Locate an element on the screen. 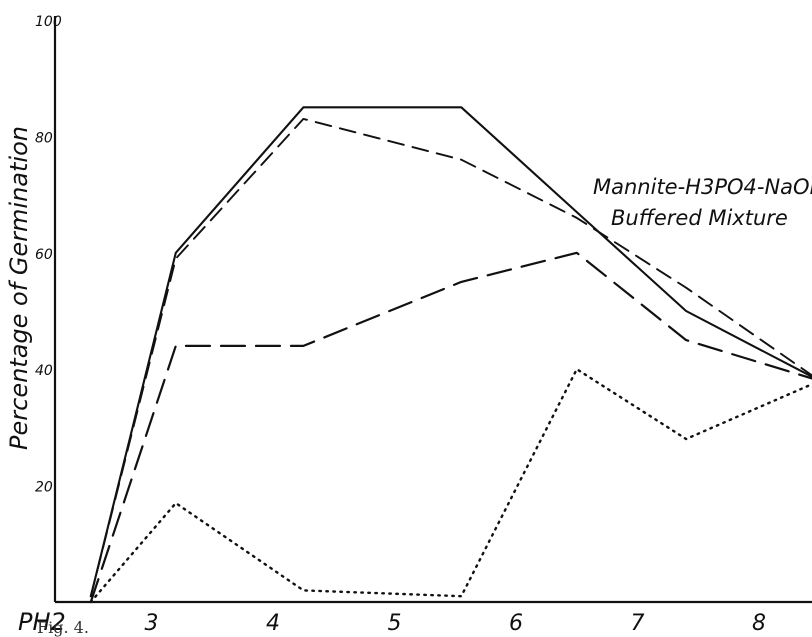  y-tick-label: 40 is located at coordinates (44, 371).